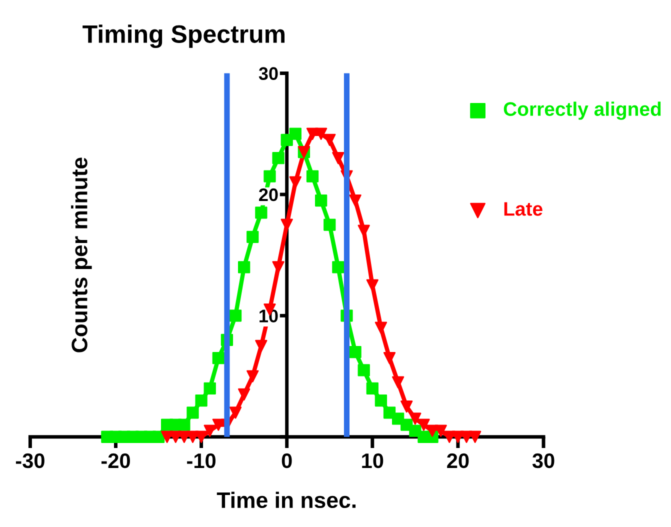 This screenshot has height=527, width=671. What do you see at coordinates (81, 255) in the screenshot?
I see `y-axis-title: Counts per minute` at bounding box center [81, 255].